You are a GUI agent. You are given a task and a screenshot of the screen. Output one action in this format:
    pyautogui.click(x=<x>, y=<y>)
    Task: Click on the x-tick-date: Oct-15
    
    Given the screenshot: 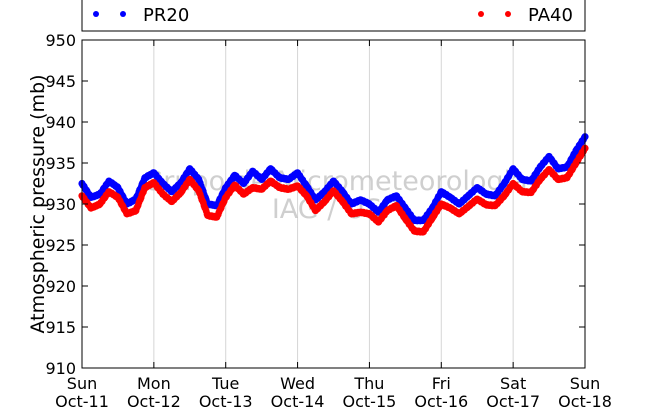 What is the action you would take?
    pyautogui.click(x=370, y=400)
    